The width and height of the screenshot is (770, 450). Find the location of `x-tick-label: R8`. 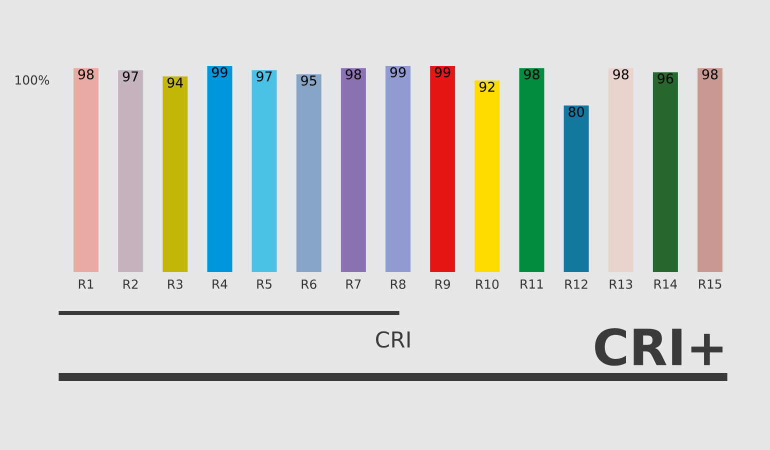

x-tick-label: R8 is located at coordinates (398, 284).